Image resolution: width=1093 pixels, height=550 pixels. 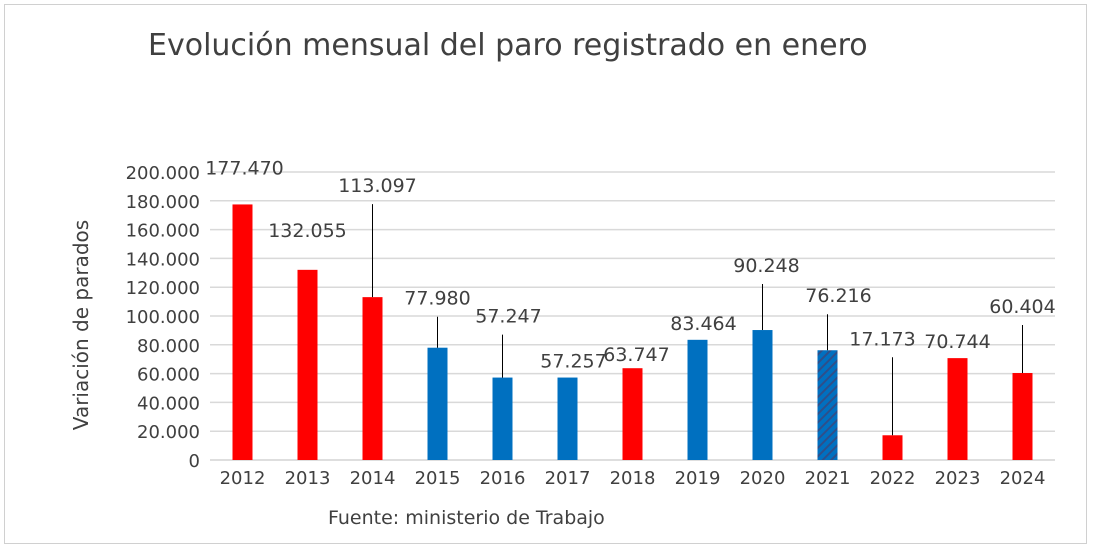 I want to click on bar-2015, so click(x=437, y=403).